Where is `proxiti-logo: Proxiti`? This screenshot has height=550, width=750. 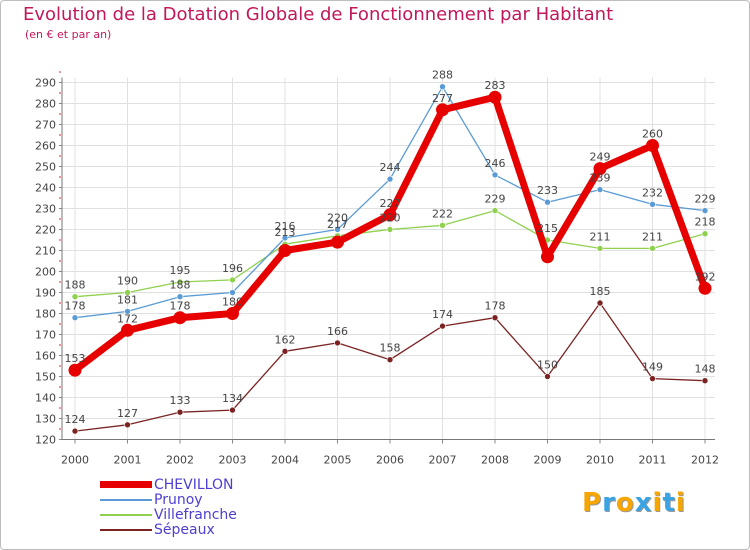 proxiti-logo: Proxiti is located at coordinates (634, 503).